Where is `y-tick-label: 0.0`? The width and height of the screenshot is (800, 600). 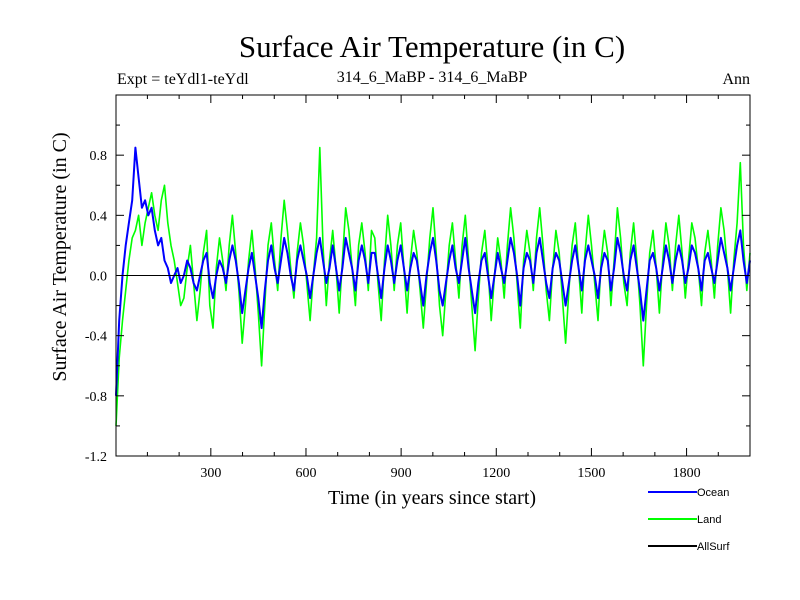
y-tick-label: 0.0 is located at coordinates (99, 277).